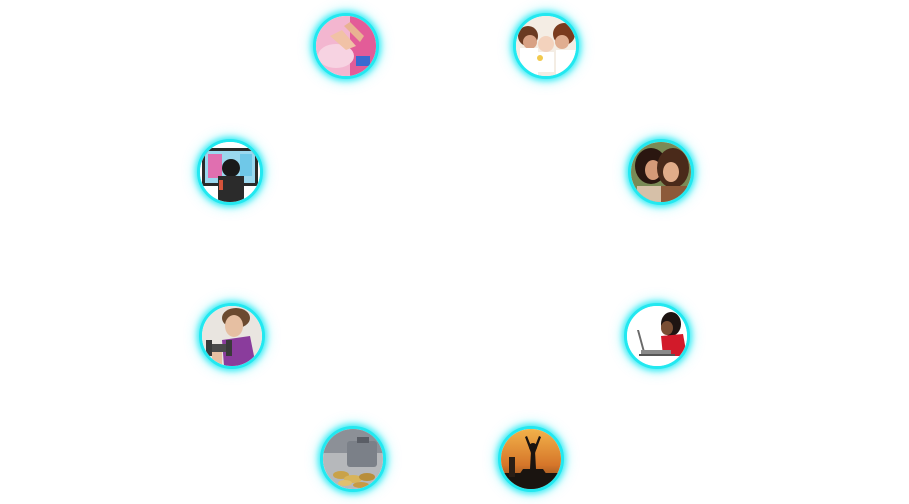 The width and height of the screenshot is (909, 504). Describe the element at coordinates (546, 46) in the screenshot. I see `family-with-baby-photo-icon` at that location.